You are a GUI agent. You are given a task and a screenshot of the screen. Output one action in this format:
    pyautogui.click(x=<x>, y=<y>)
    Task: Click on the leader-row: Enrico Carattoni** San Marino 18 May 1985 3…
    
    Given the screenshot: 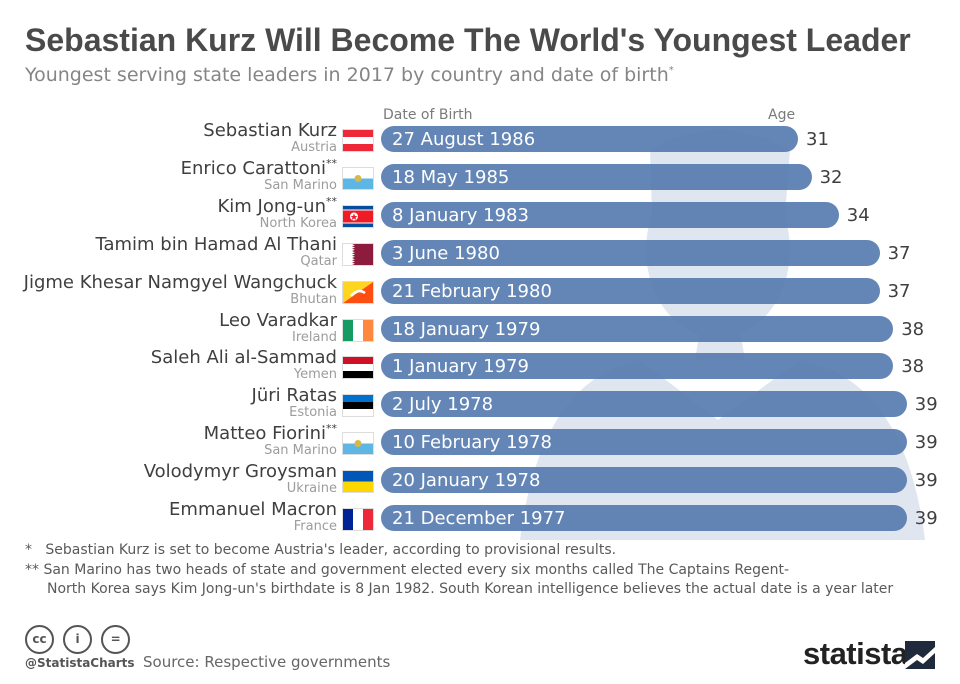 What is the action you would take?
    pyautogui.click(x=480, y=176)
    